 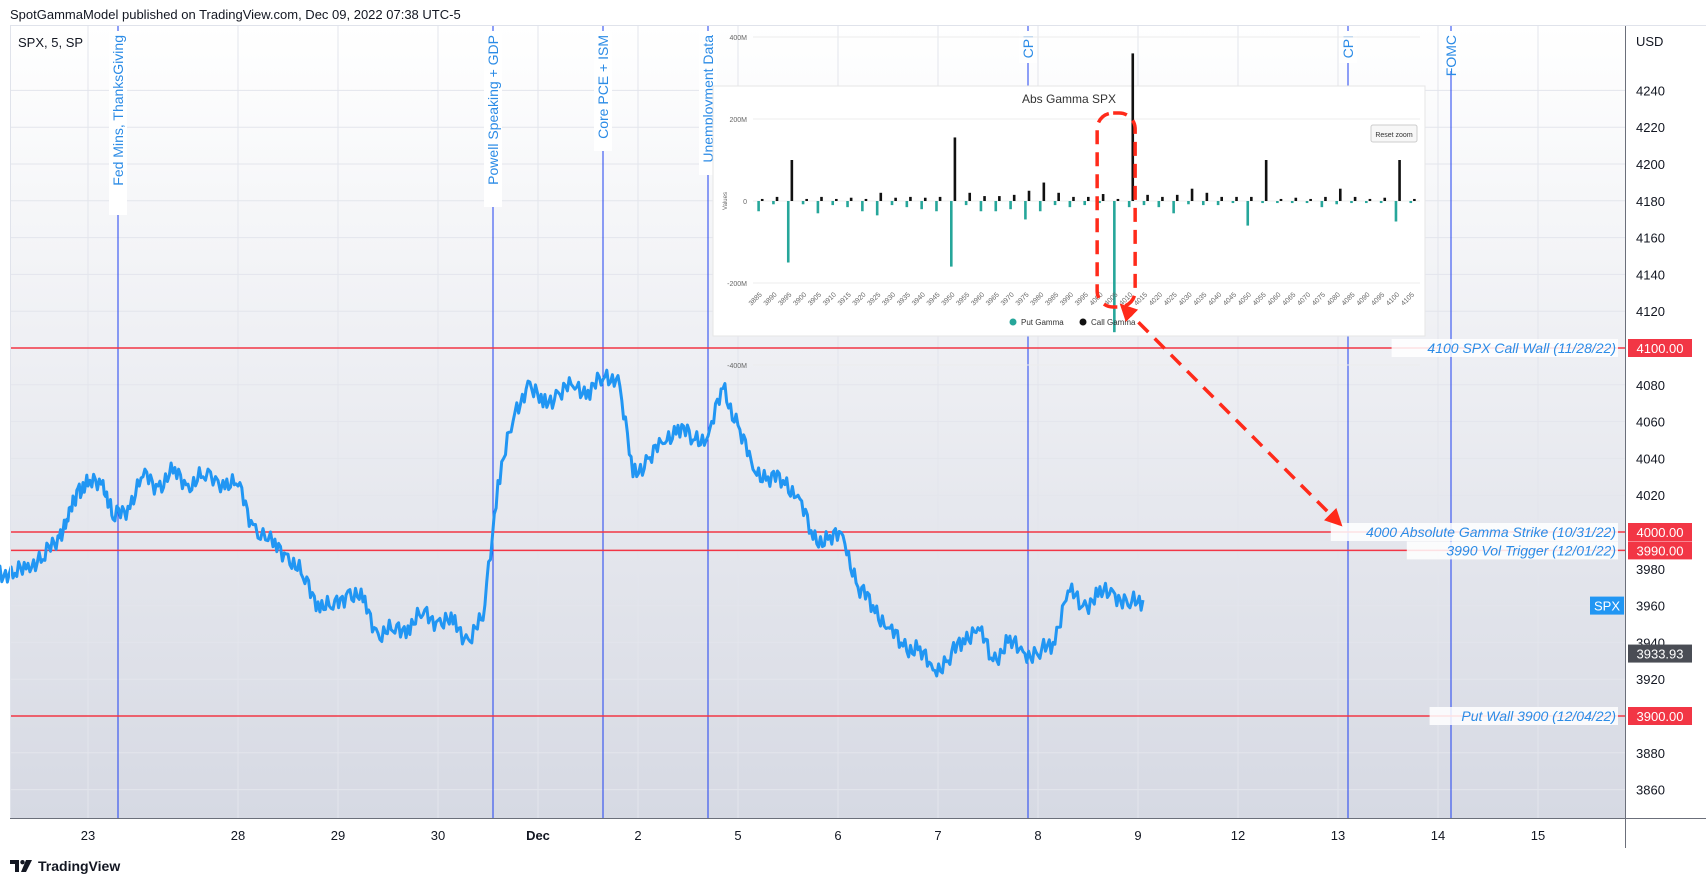 I want to click on x-tick-label: 6, so click(x=837, y=835).